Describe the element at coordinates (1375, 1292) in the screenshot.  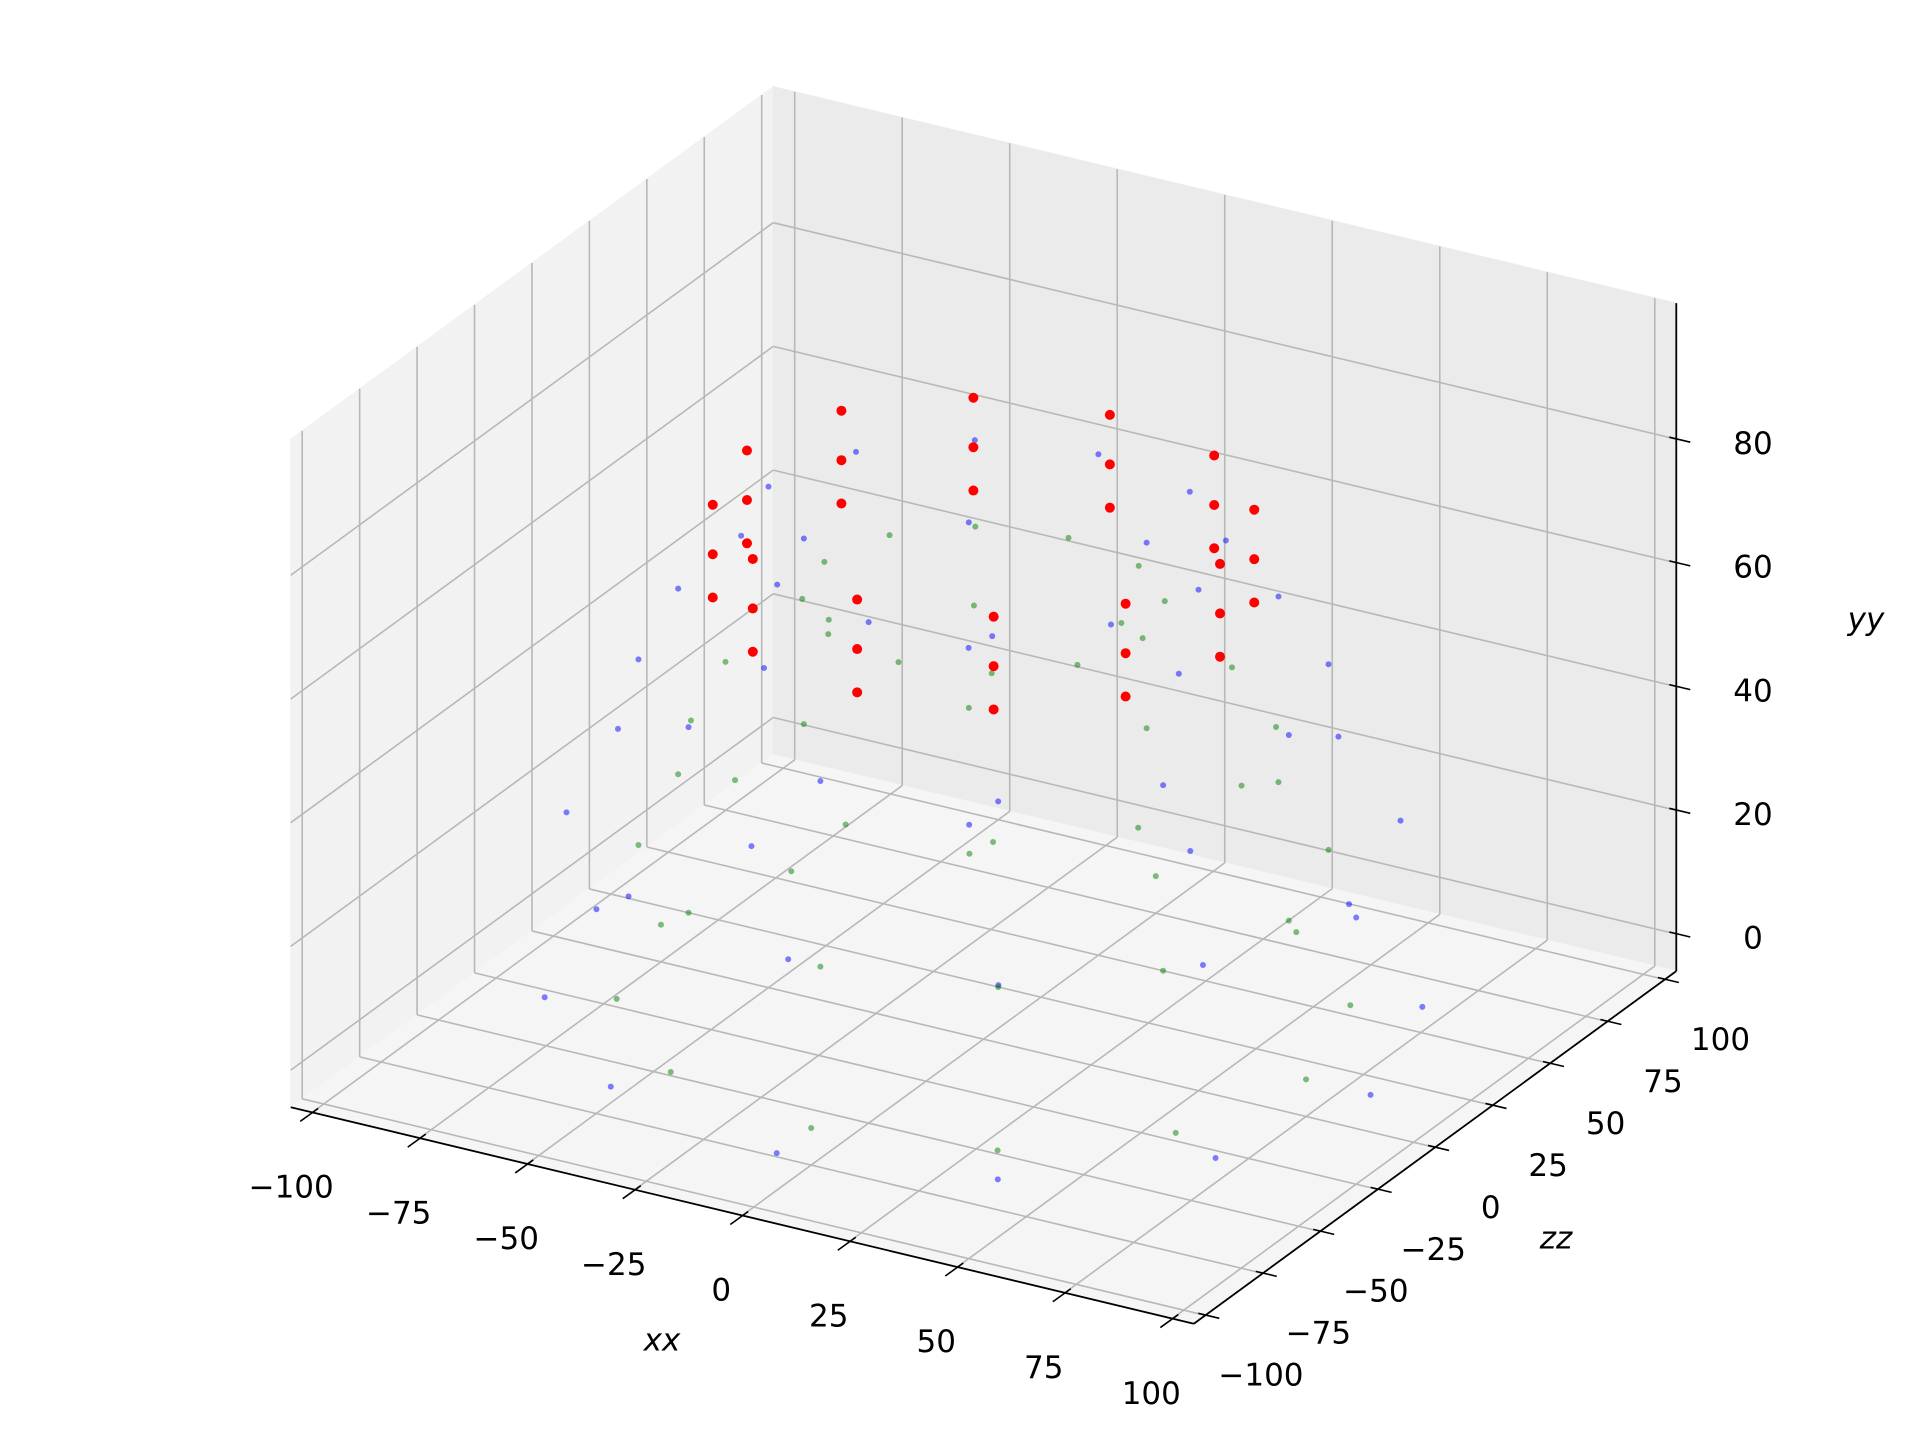
I see `z-tick-label: −50` at that location.